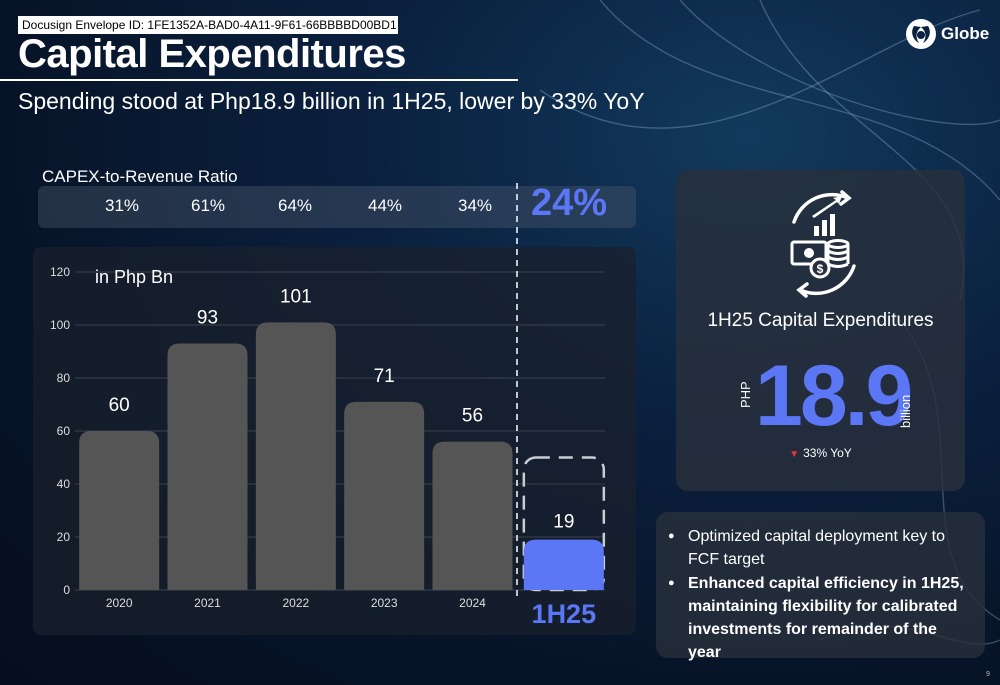 This screenshot has height=685, width=1000. Describe the element at coordinates (64, 484) in the screenshot. I see `y-tick-label: 40` at that location.